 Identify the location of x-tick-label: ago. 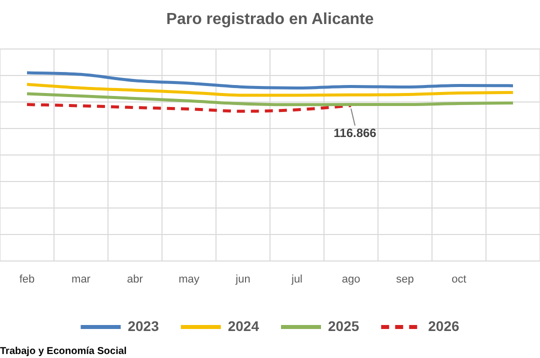
(351, 279).